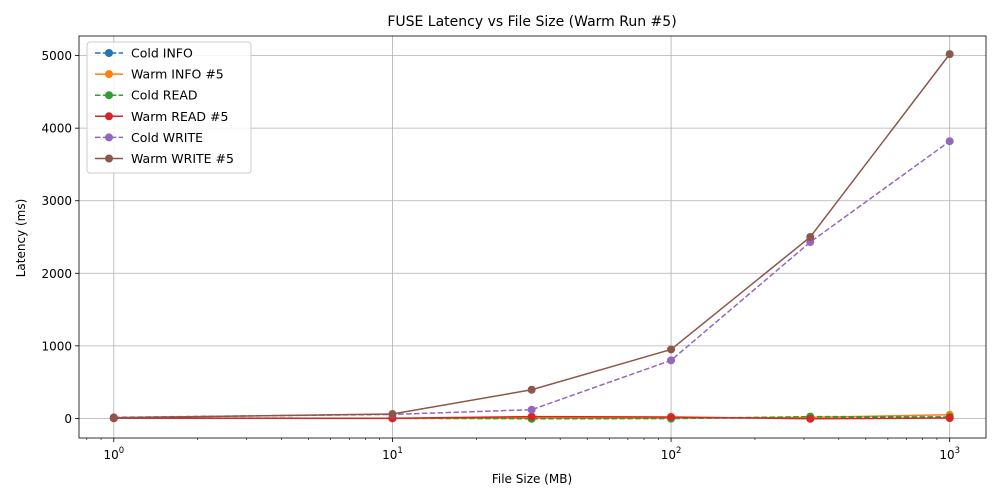 The image size is (1000, 500). I want to click on legend-box, so click(169, 107).